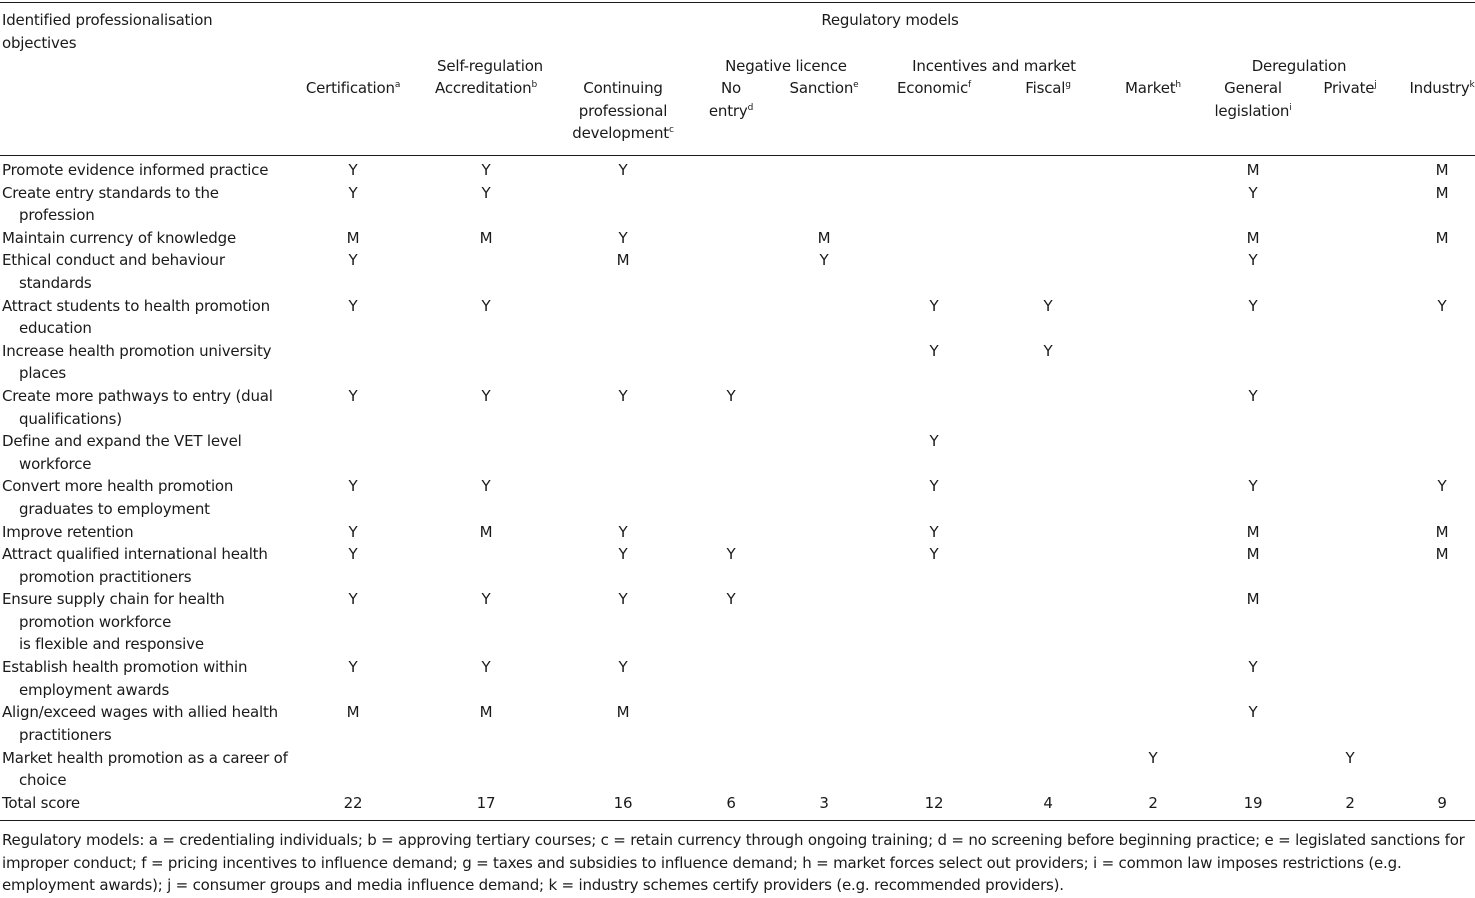 The height and width of the screenshot is (898, 1475). I want to click on column-header-industry: Industryk, so click(1441, 88).